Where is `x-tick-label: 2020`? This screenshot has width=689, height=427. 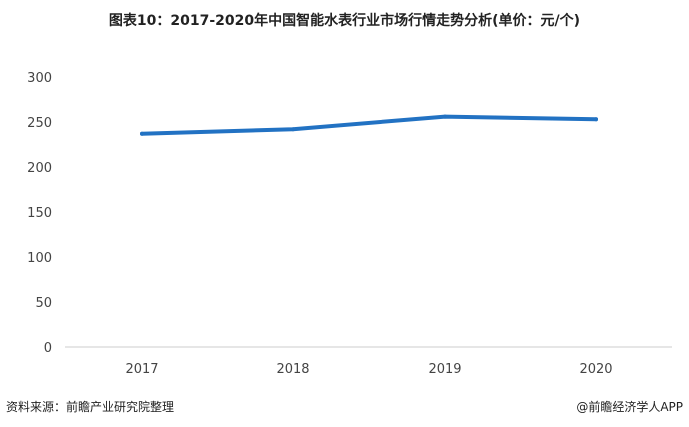
x-tick-label: 2020 is located at coordinates (595, 369).